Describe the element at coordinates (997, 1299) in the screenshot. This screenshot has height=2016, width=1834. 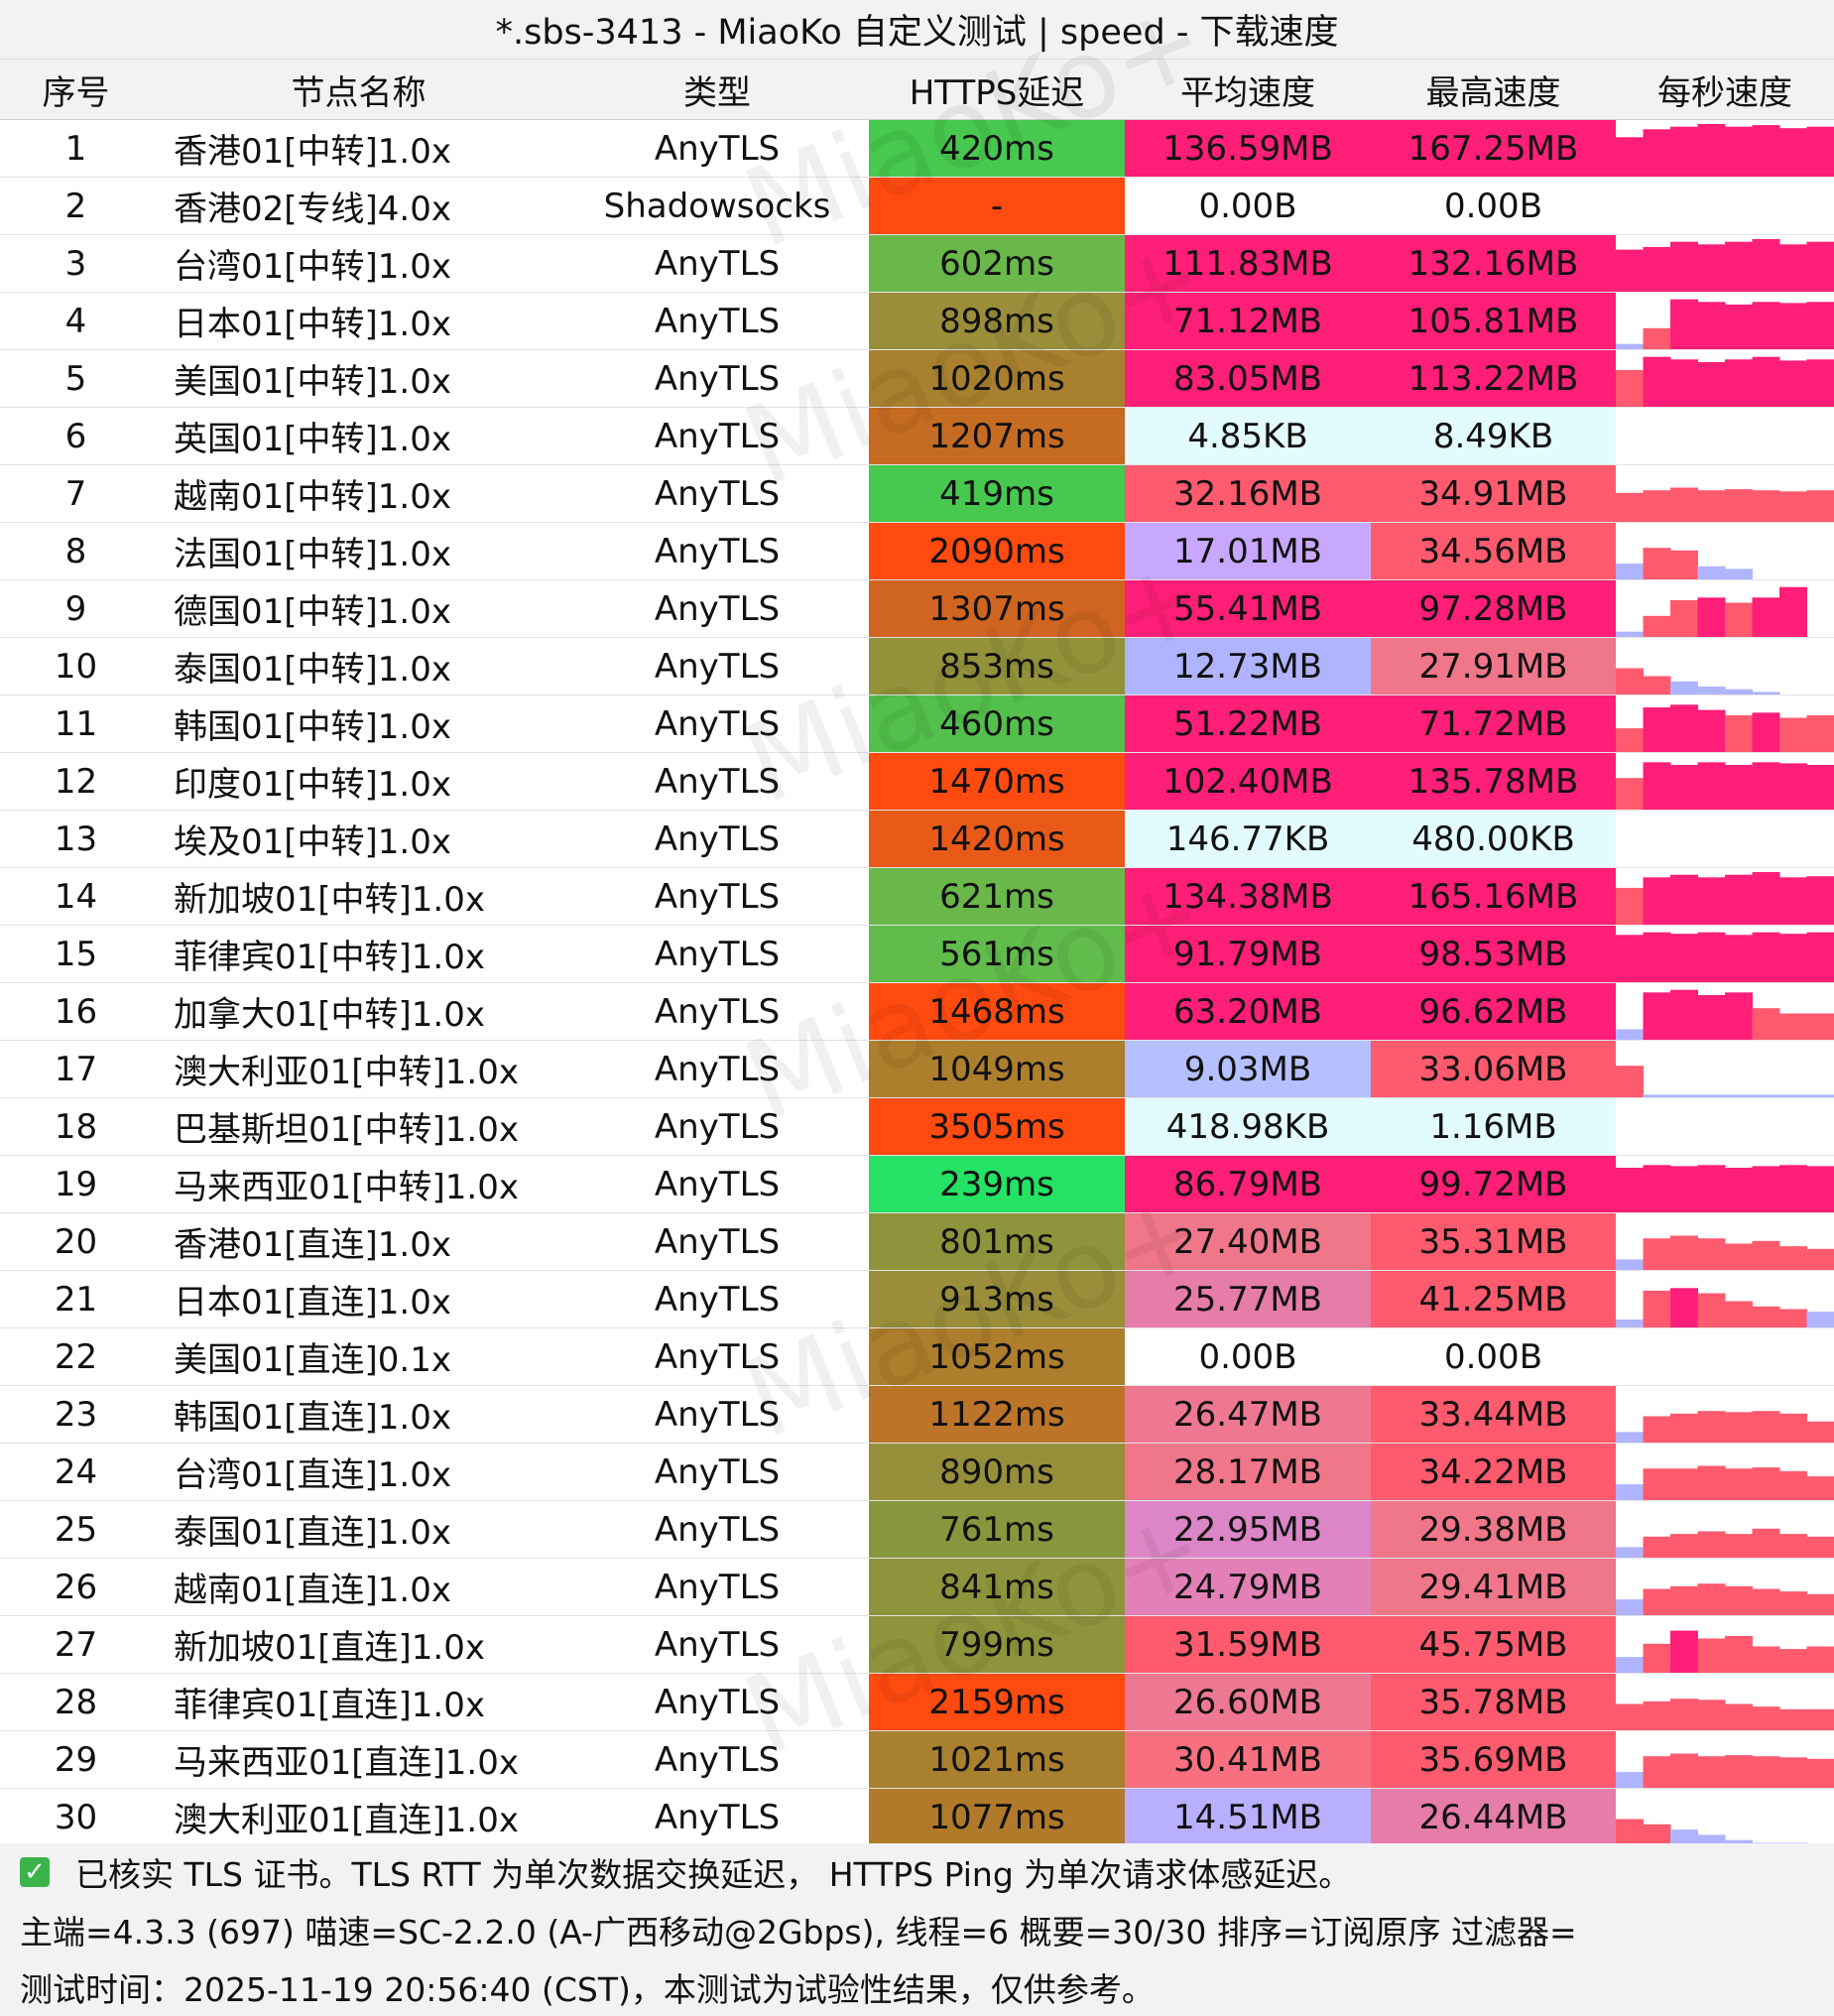
I see `row-latency: 913ms` at that location.